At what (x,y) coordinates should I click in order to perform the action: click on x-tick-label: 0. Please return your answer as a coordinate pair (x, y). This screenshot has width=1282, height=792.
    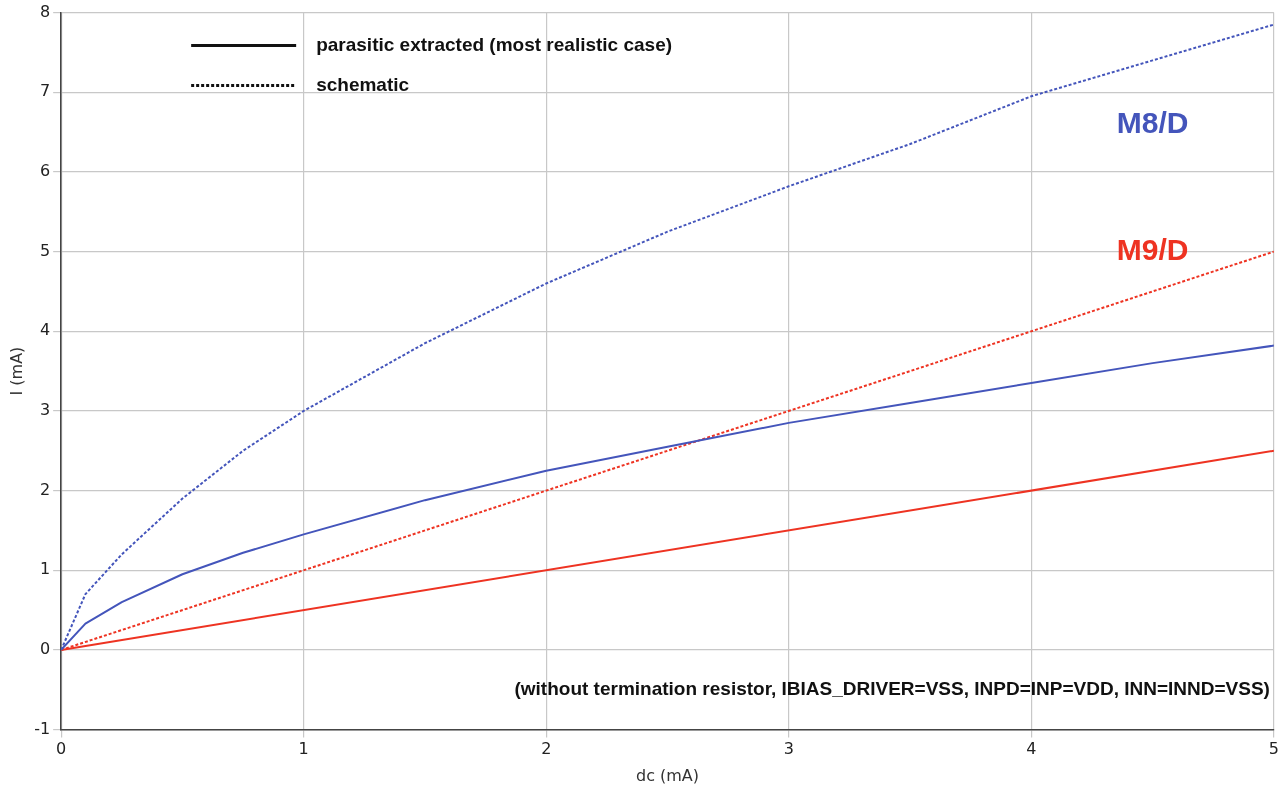
    Looking at the image, I should click on (61, 749).